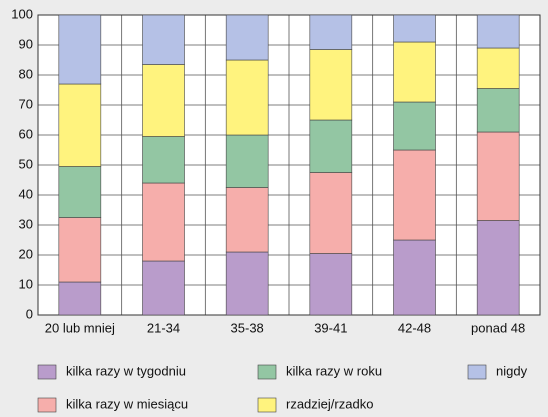 The image size is (548, 417). What do you see at coordinates (163, 327) in the screenshot?
I see `x-tick-label: 21-34` at bounding box center [163, 327].